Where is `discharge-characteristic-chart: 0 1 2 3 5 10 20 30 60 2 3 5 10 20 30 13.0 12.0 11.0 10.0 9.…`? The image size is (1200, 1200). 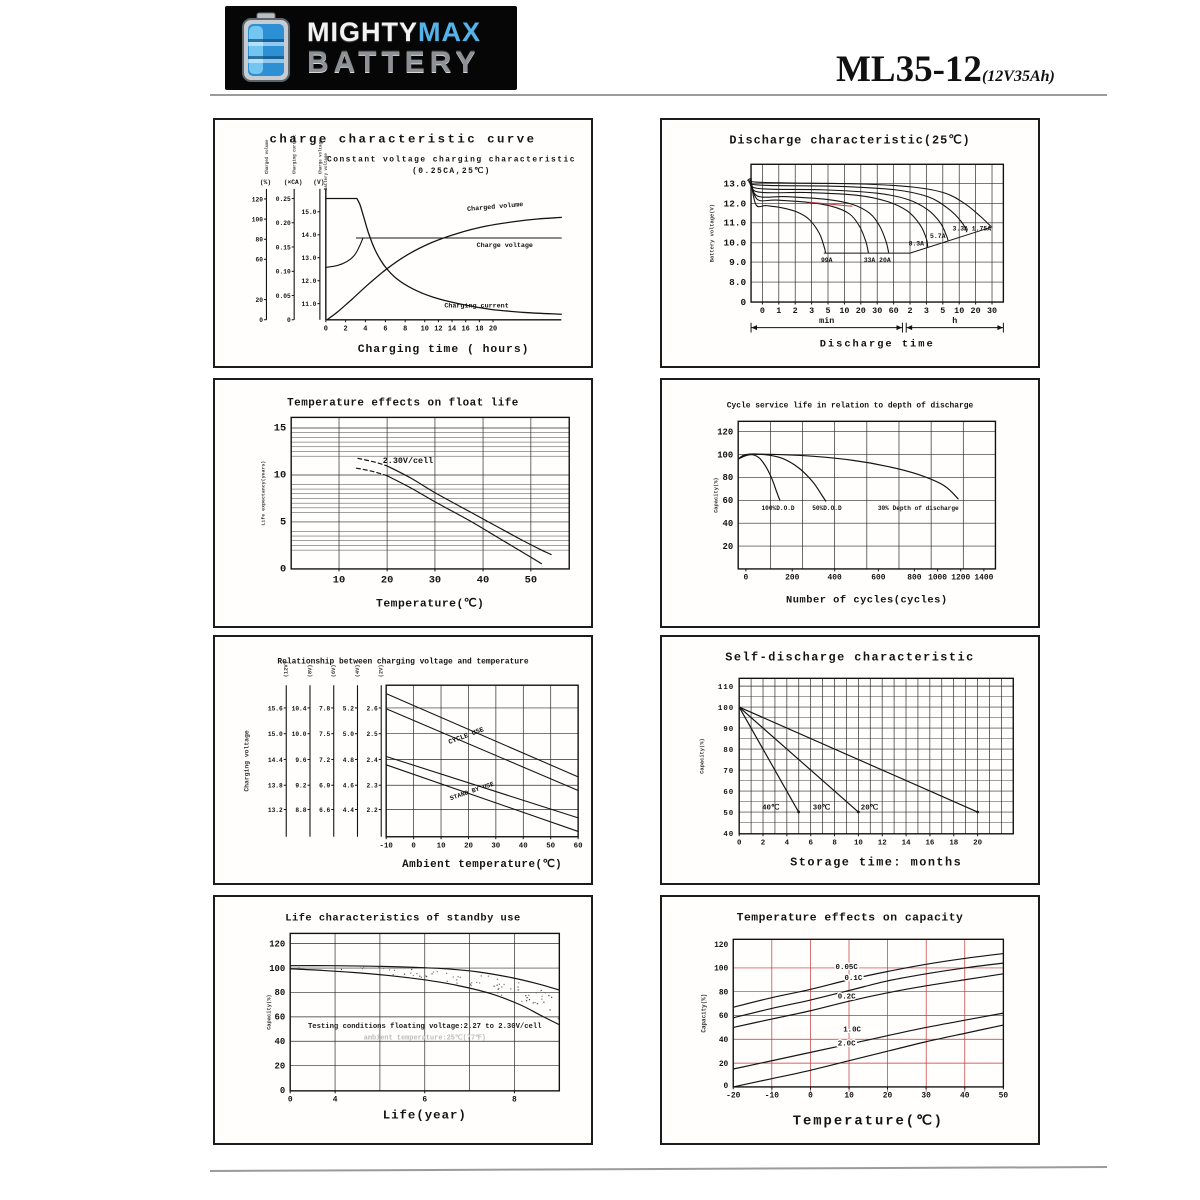 discharge-characteristic-chart: 0 1 2 3 5 10 20 30 60 2 3 5 10 20 30 13.0 12.0 11.0 10.0 9.… is located at coordinates (856, 242).